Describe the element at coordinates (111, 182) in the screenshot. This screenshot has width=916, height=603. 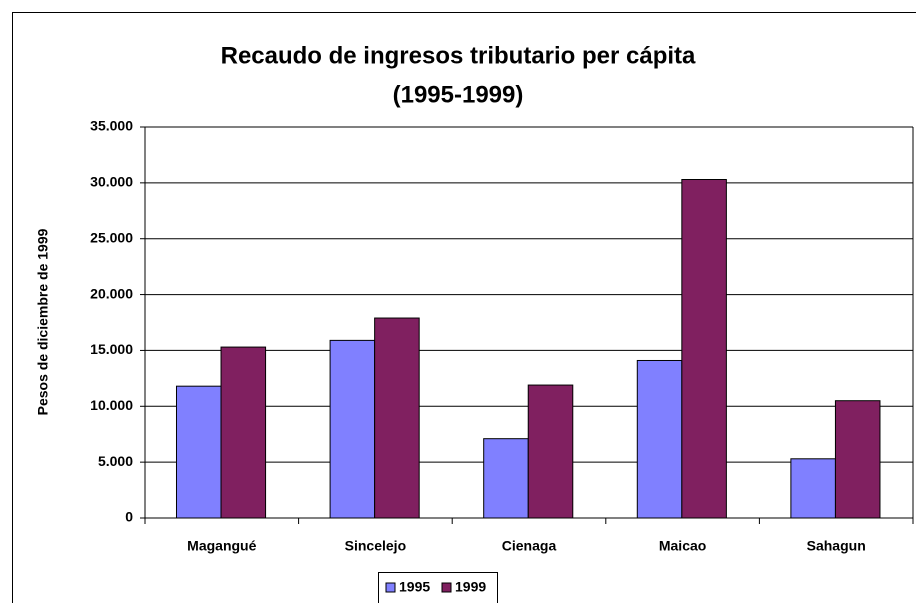
I see `y-tick-label: 30.000` at that location.